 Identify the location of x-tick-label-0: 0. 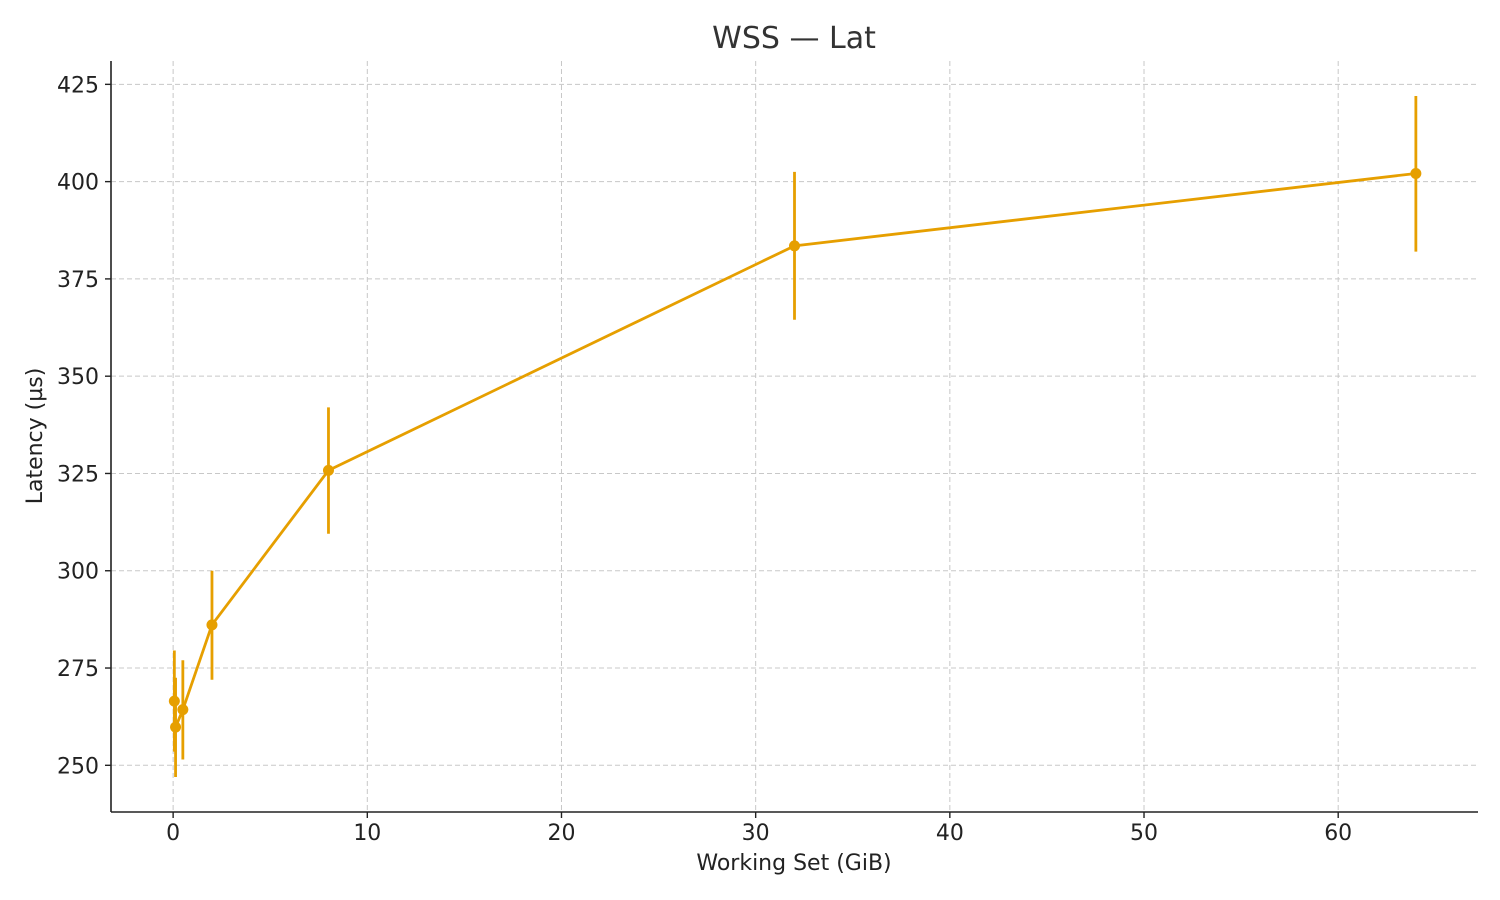
(173, 833).